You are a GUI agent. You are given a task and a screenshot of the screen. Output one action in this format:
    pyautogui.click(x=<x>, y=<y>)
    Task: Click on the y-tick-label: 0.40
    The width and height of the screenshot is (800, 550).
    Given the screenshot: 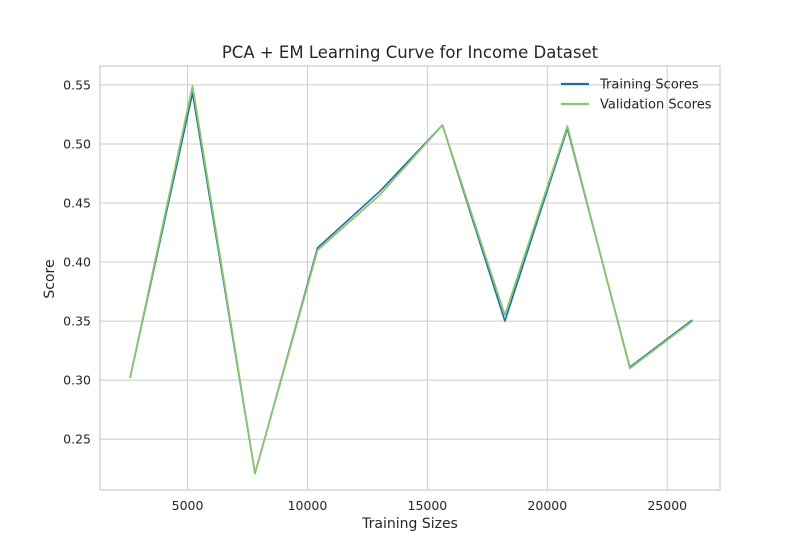 What is the action you would take?
    pyautogui.click(x=77, y=262)
    